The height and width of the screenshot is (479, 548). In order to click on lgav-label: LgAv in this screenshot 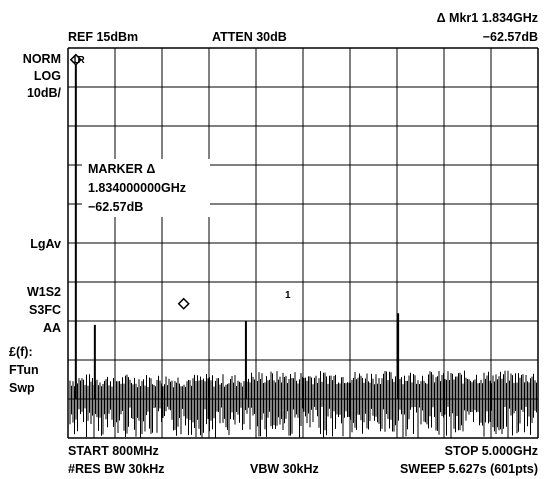, I will do `click(45, 244)`.